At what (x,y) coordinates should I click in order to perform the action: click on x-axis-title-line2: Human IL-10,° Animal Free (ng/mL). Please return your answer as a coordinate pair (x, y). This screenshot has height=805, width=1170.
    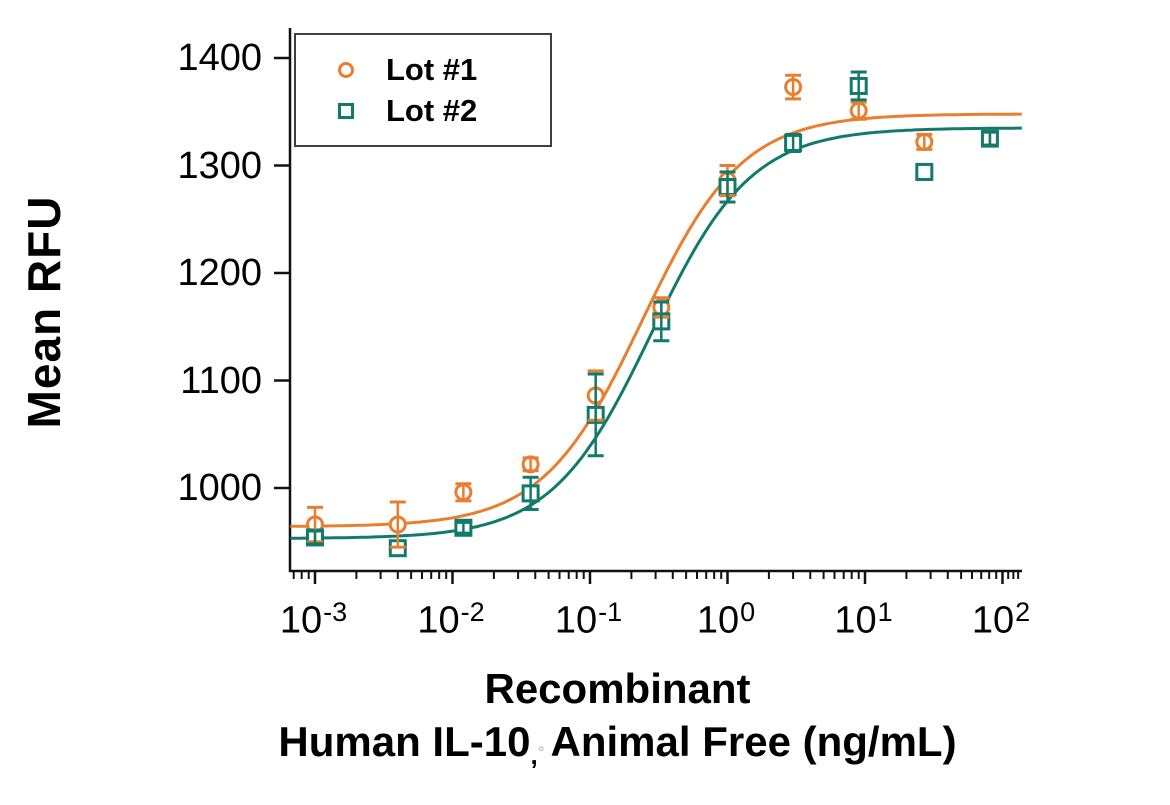
    Looking at the image, I should click on (617, 744).